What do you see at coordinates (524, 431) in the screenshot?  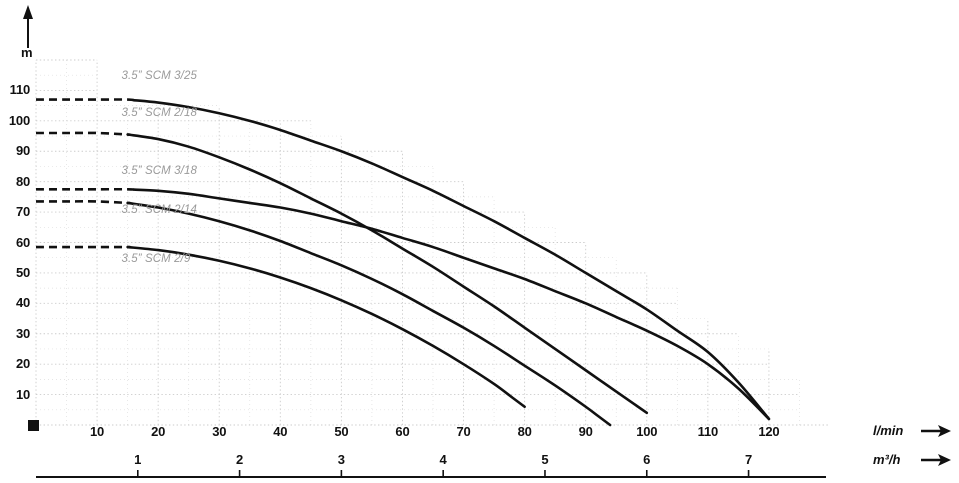 I see `x-axis-primary-tick-label: 80` at bounding box center [524, 431].